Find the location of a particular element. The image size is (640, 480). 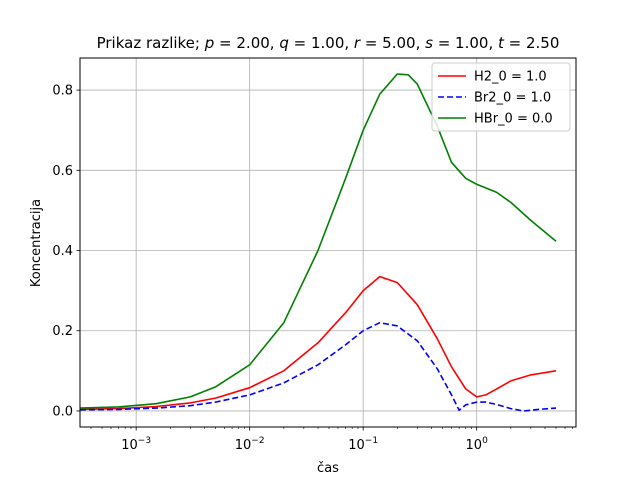

legend: H2_0 = 1.0 Br2_0 = 1.0 HBr_0 = 0.0 is located at coordinates (501, 97).